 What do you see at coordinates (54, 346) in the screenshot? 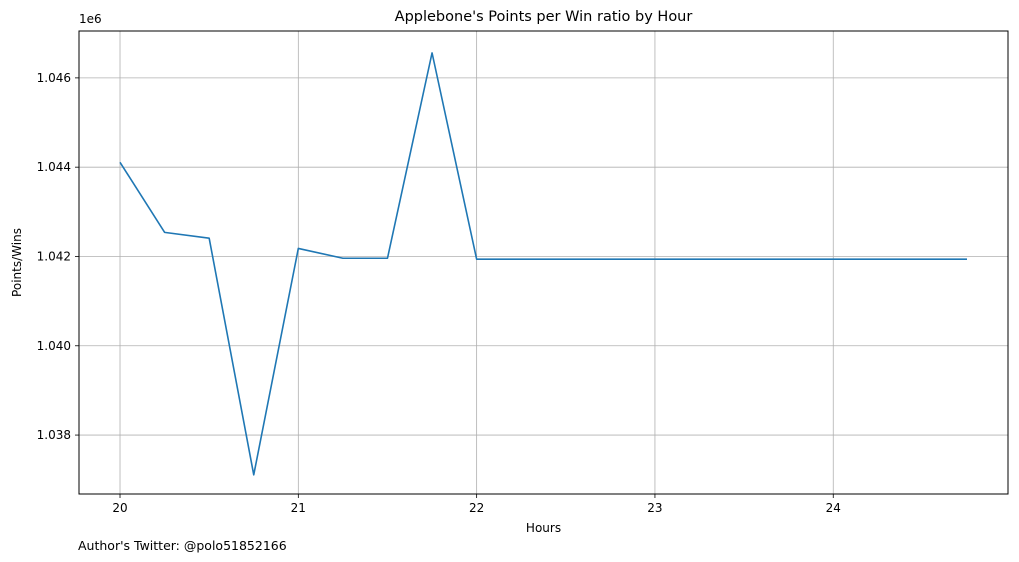
I see `y-tick-label: 1.040` at bounding box center [54, 346].